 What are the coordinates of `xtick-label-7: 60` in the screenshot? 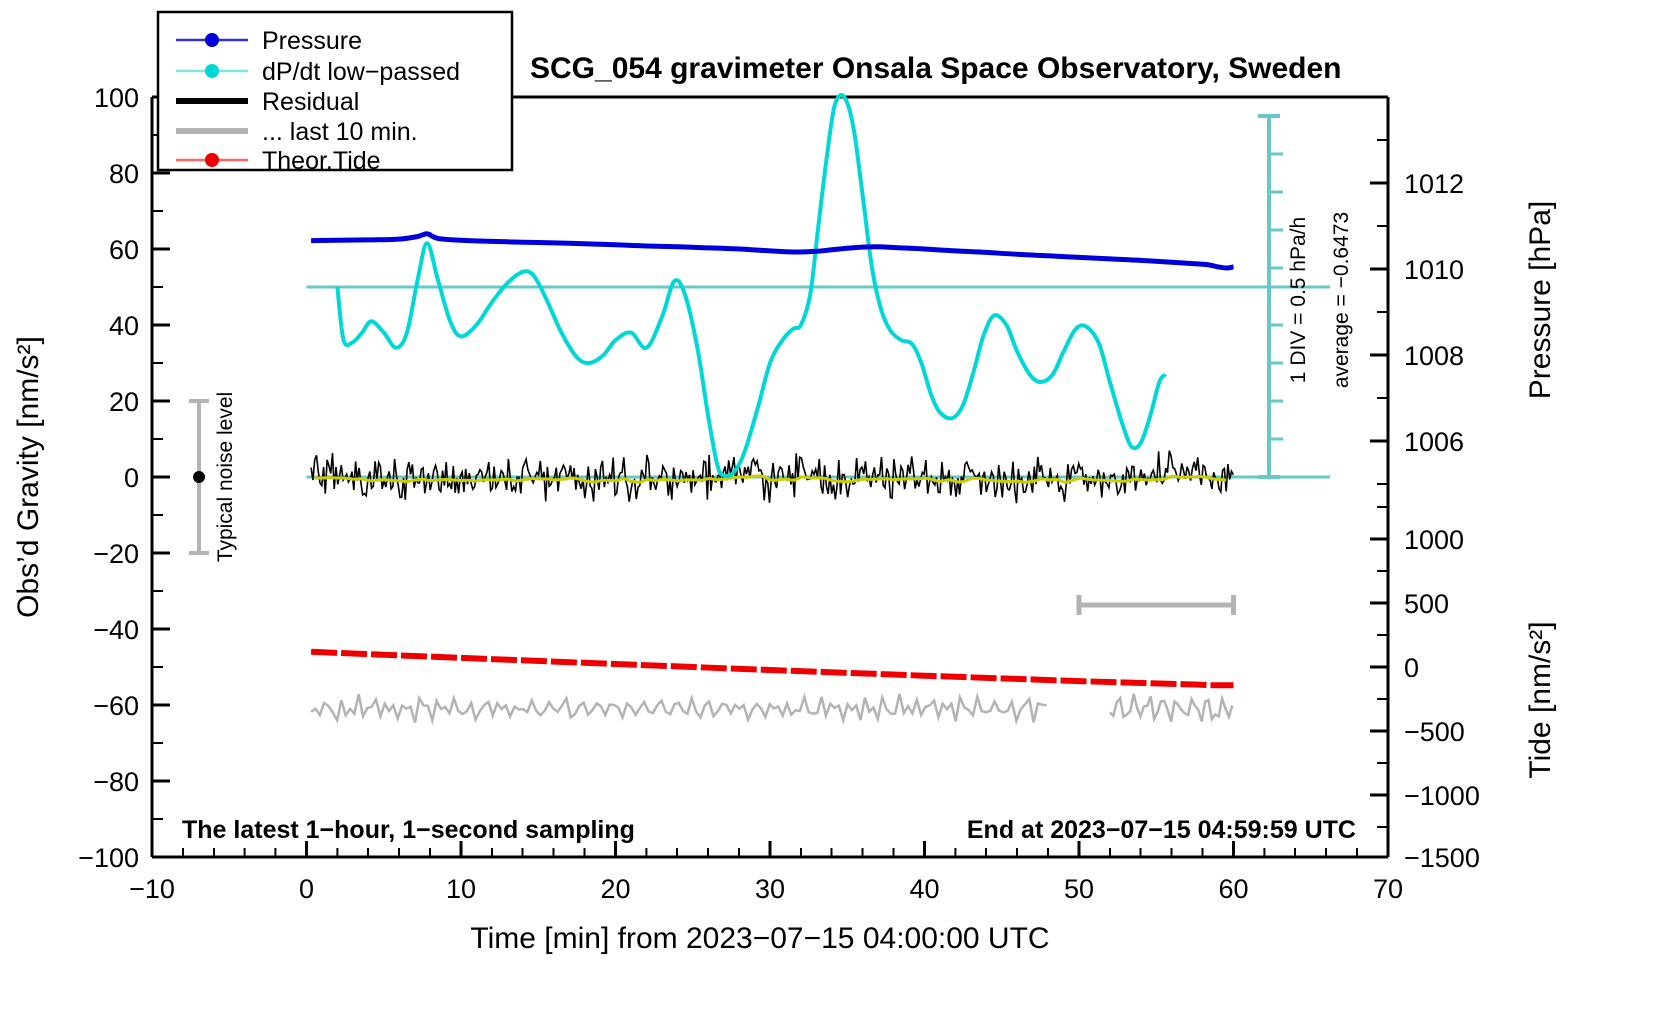 It's located at (1233, 889).